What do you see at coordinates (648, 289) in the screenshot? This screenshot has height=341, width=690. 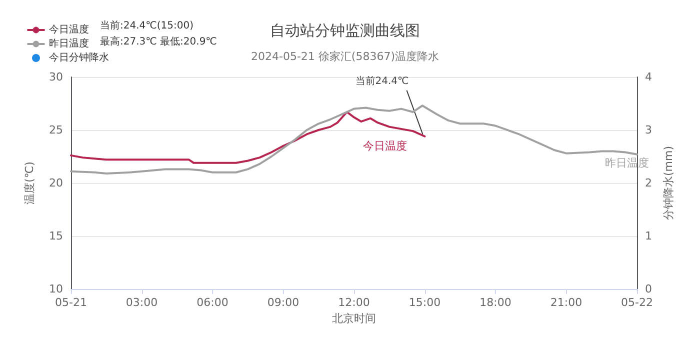 I see `y2-tick-label: 0` at bounding box center [648, 289].